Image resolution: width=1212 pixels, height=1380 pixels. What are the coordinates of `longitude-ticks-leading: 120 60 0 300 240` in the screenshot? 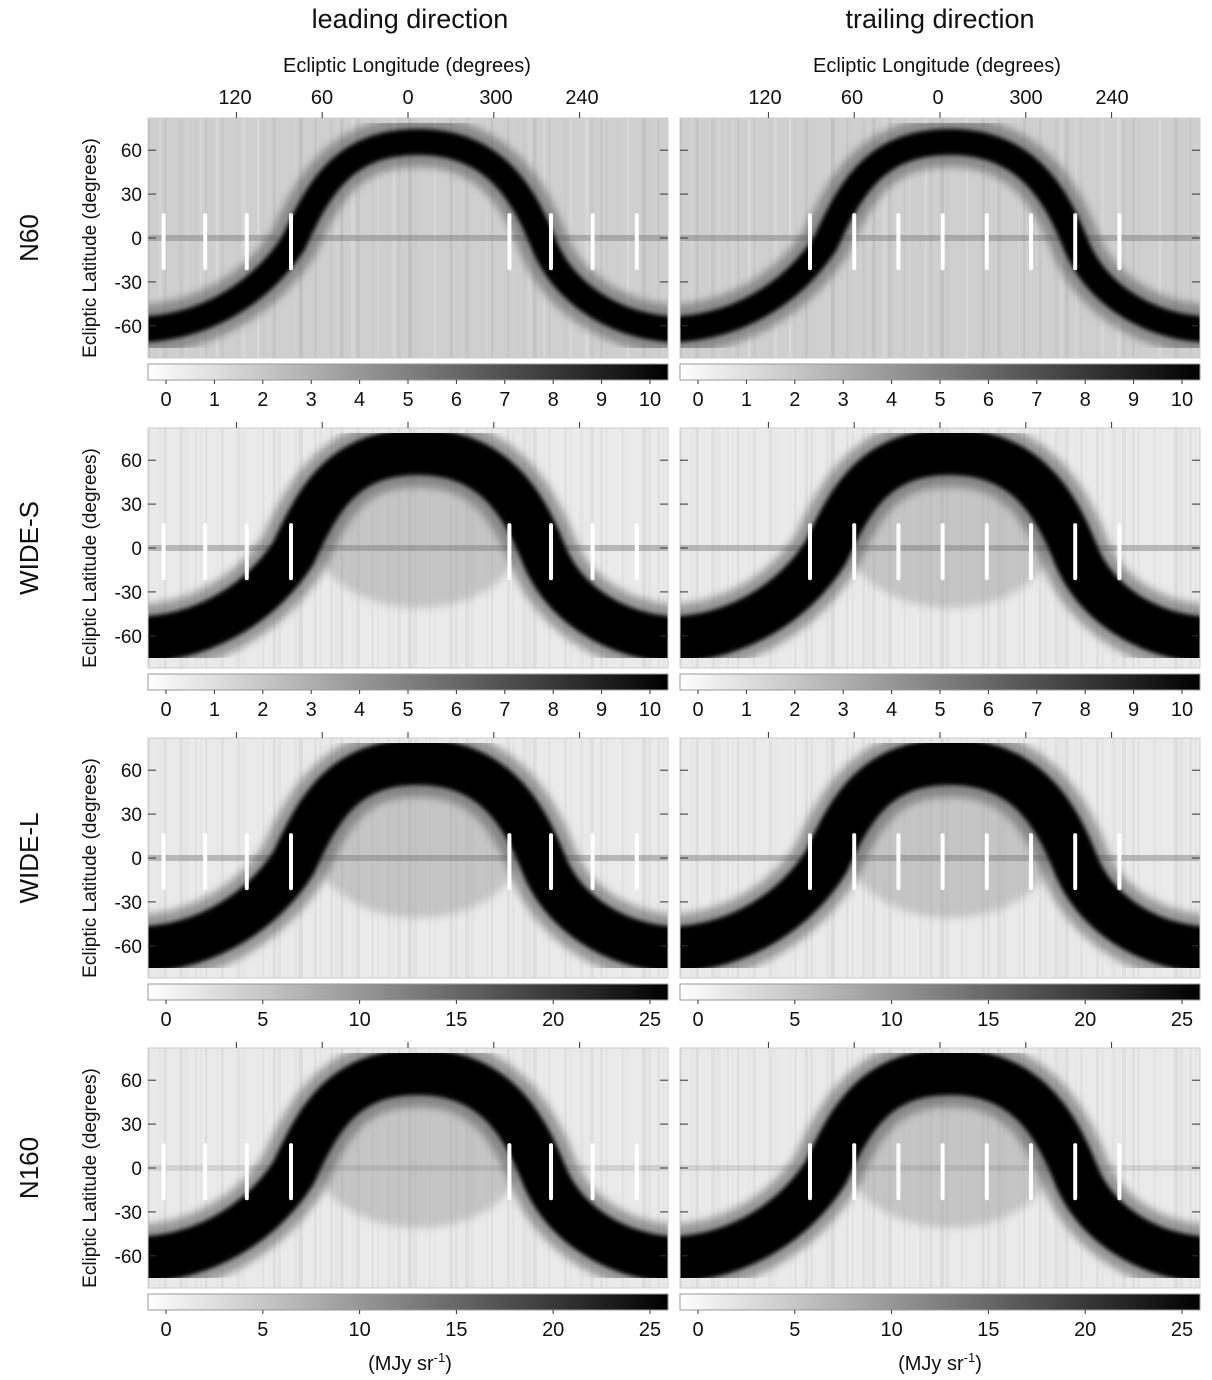 It's located at (408, 98).